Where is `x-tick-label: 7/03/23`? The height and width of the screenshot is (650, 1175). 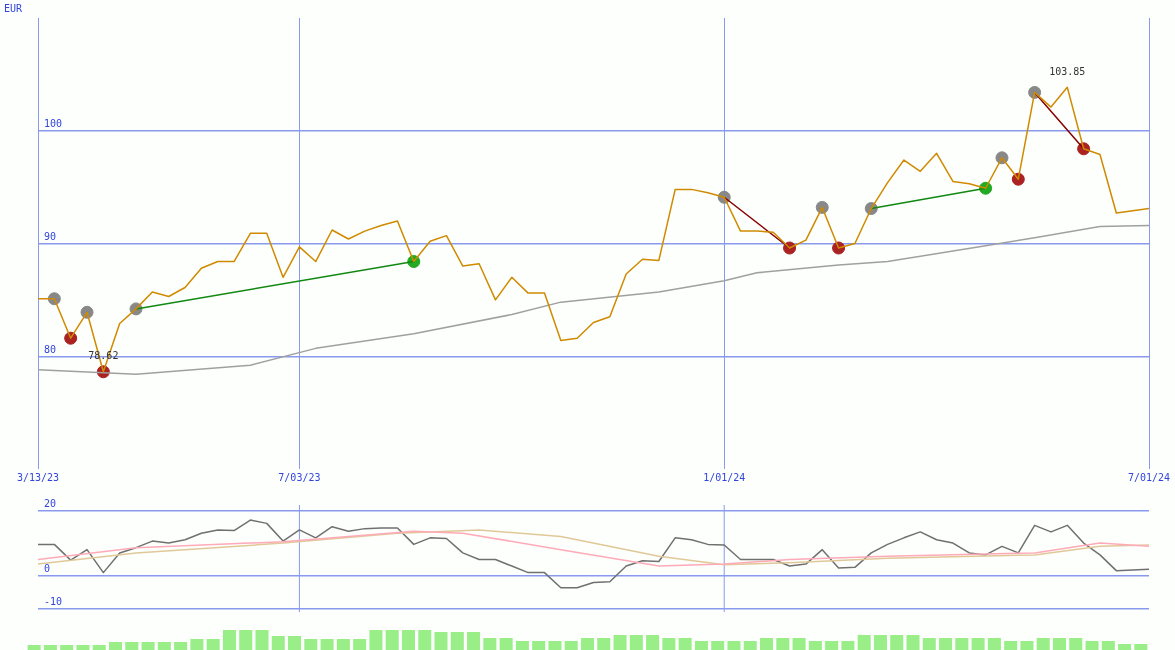
x-tick-label: 7/03/23 is located at coordinates (299, 477).